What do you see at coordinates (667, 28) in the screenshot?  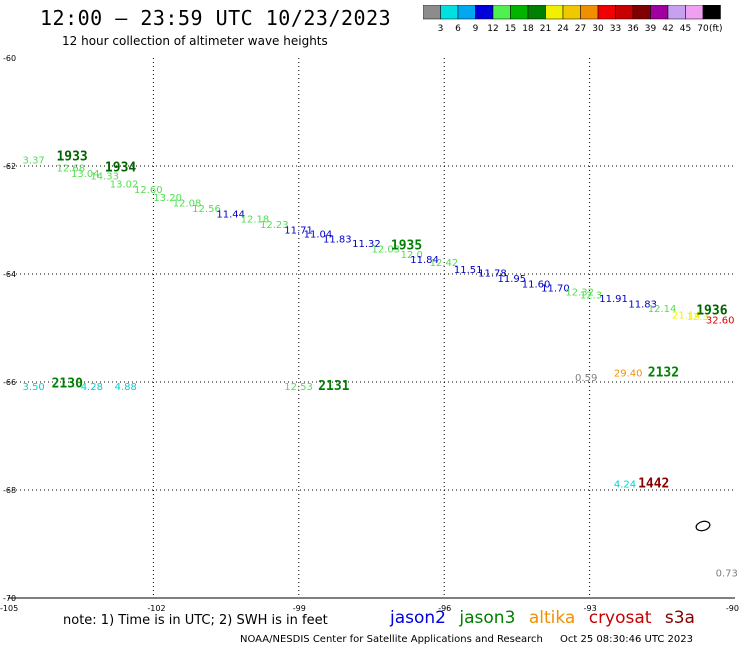 I see `colorbar-level-label: 42` at bounding box center [667, 28].